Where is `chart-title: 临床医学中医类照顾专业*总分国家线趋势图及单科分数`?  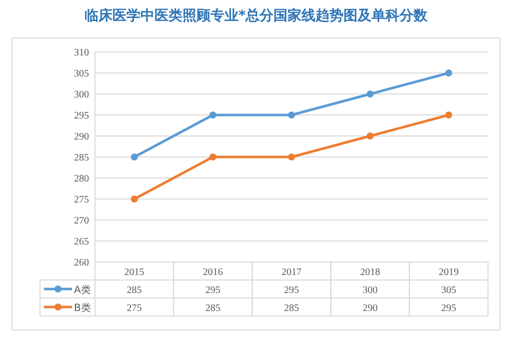
chart-title: 临床医学中医类照顾专业*总分国家线趋势图及单科分数 is located at coordinates (256, 15).